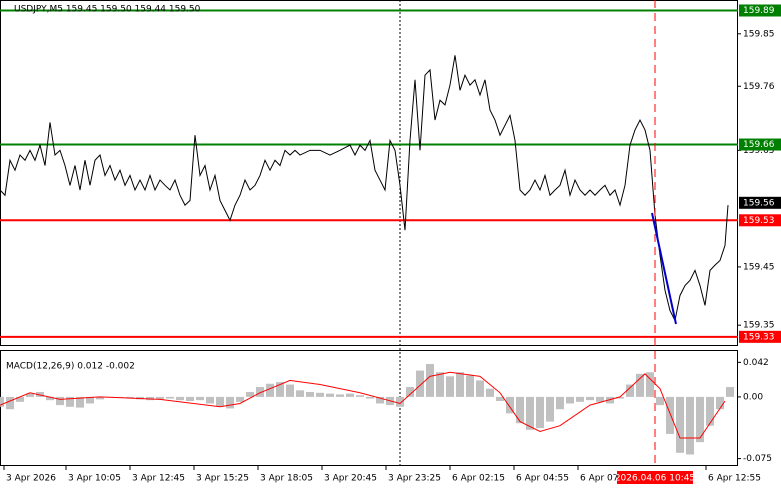 This screenshot has height=489, width=781. I want to click on current-price-label: 159.56, so click(759, 203).